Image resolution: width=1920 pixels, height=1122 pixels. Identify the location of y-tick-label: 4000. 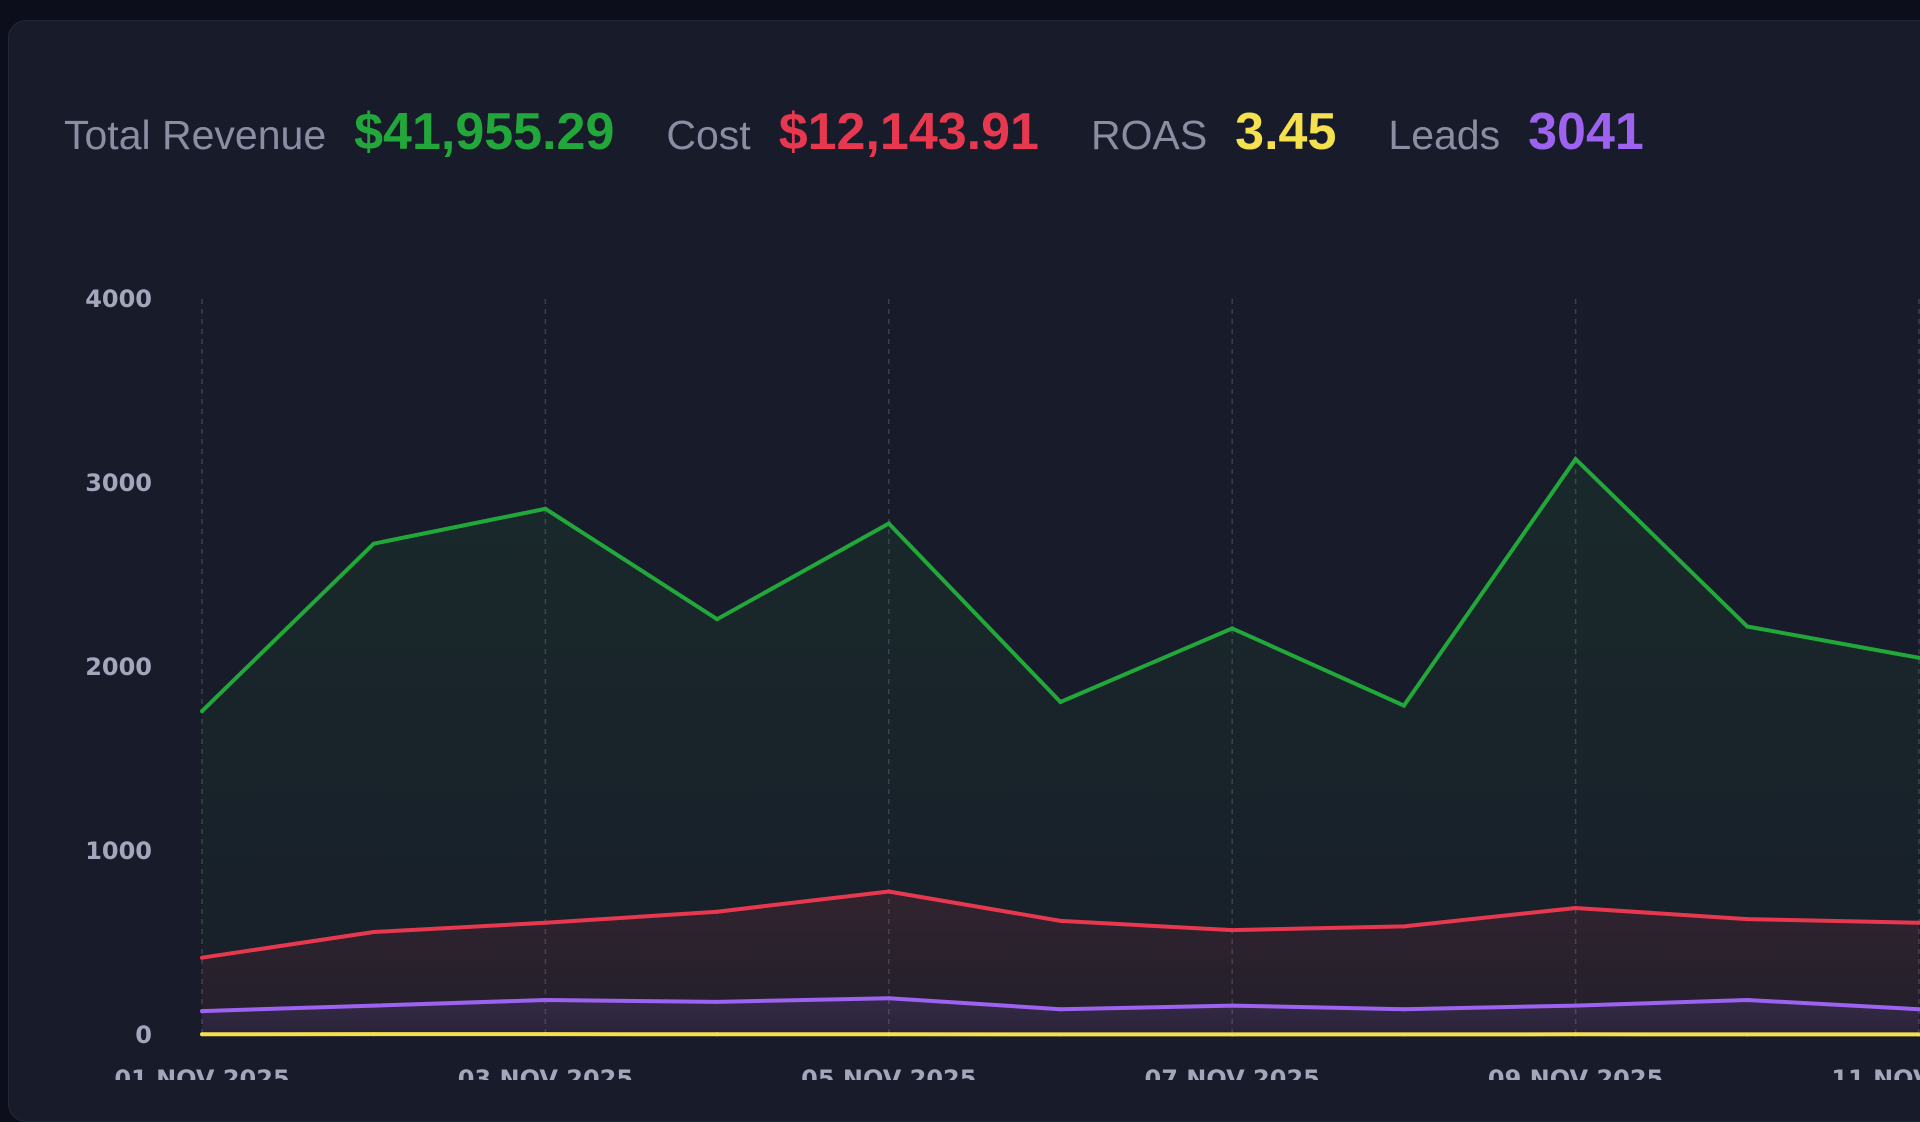
(118, 299).